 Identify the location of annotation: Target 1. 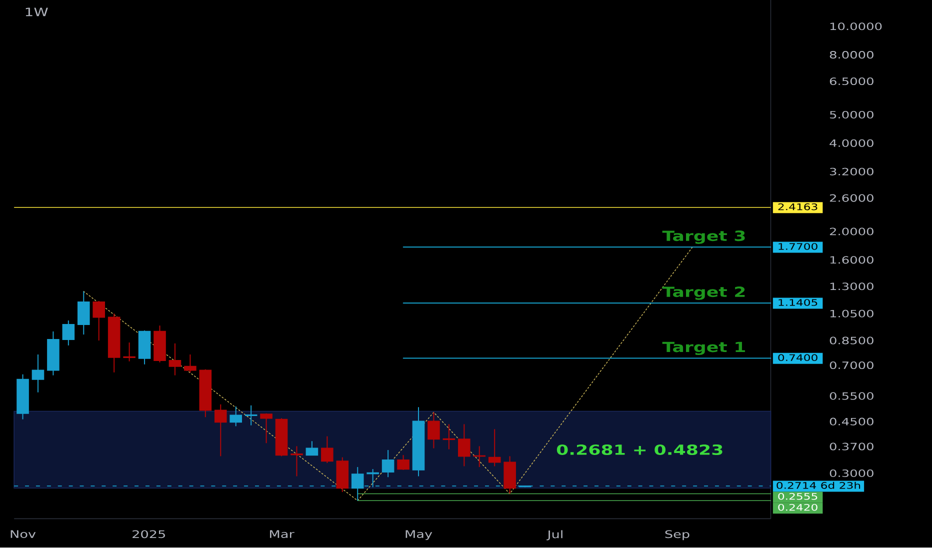
(703, 349).